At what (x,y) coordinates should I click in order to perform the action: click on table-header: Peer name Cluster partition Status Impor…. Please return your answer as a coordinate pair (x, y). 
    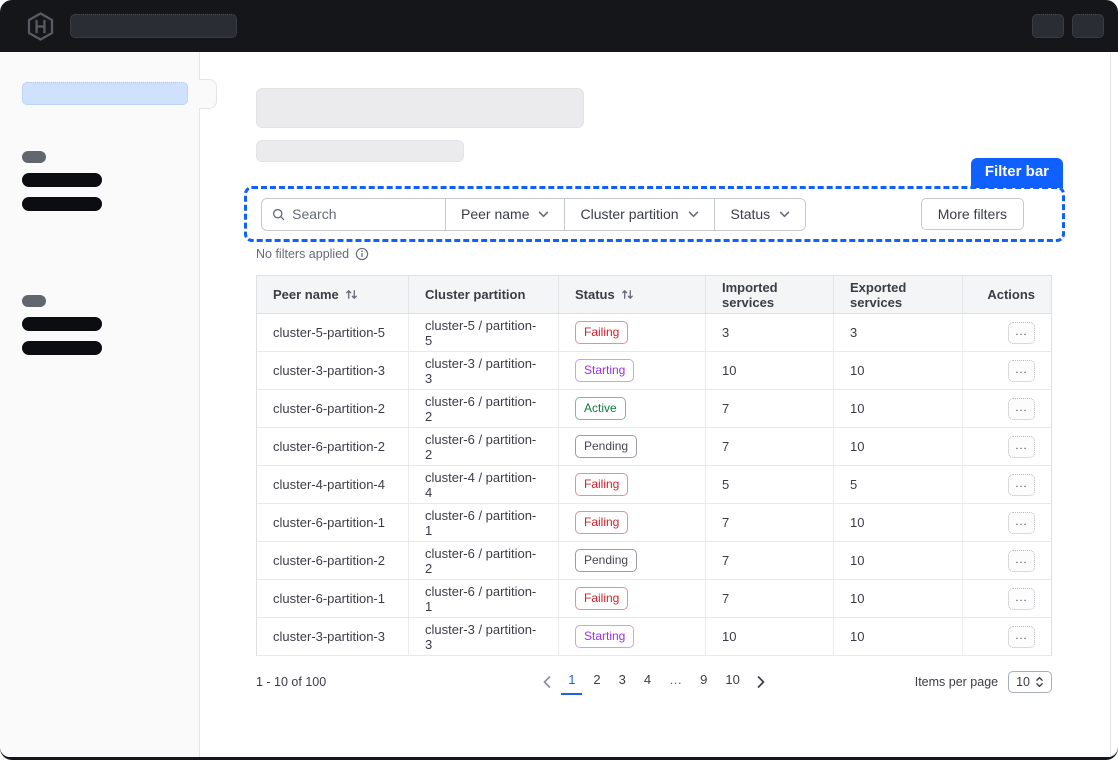
    Looking at the image, I should click on (654, 295).